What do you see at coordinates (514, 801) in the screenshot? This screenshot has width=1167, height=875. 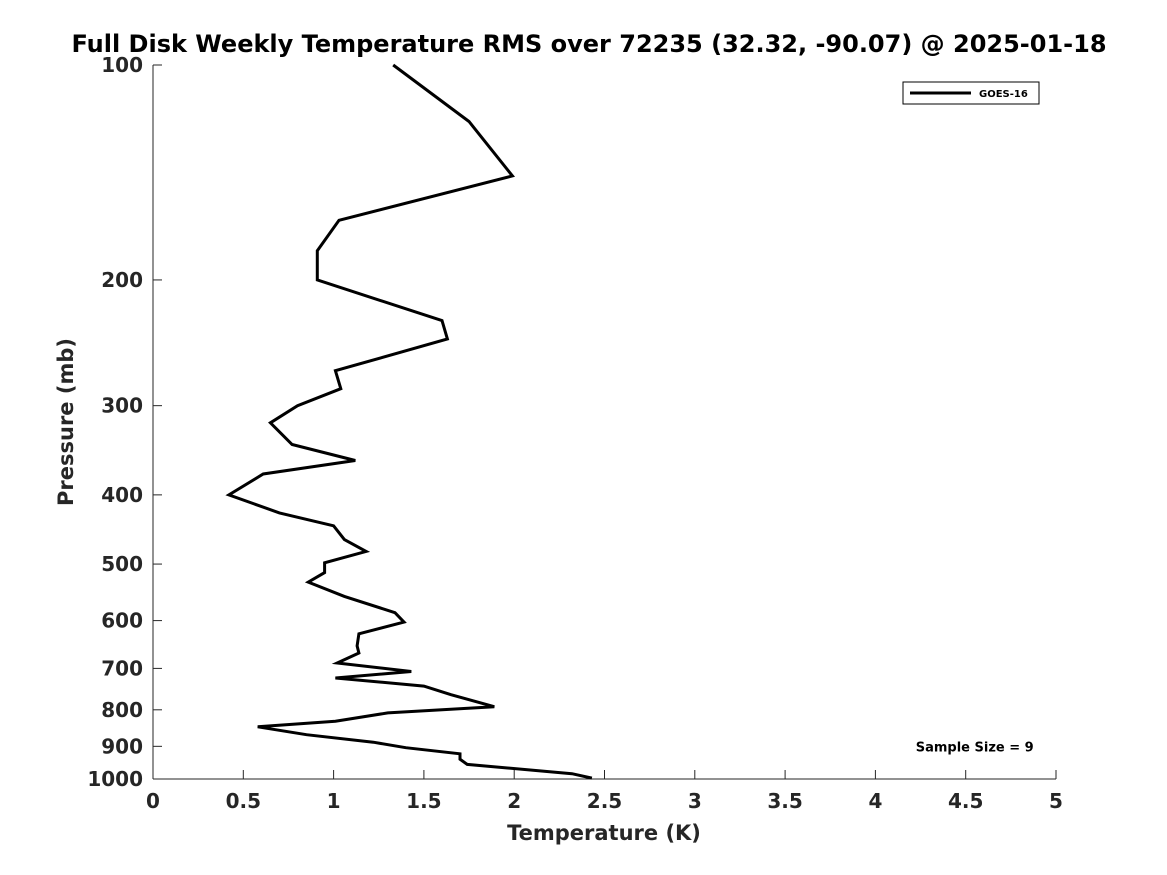 I see `x-tick-label: 2` at bounding box center [514, 801].